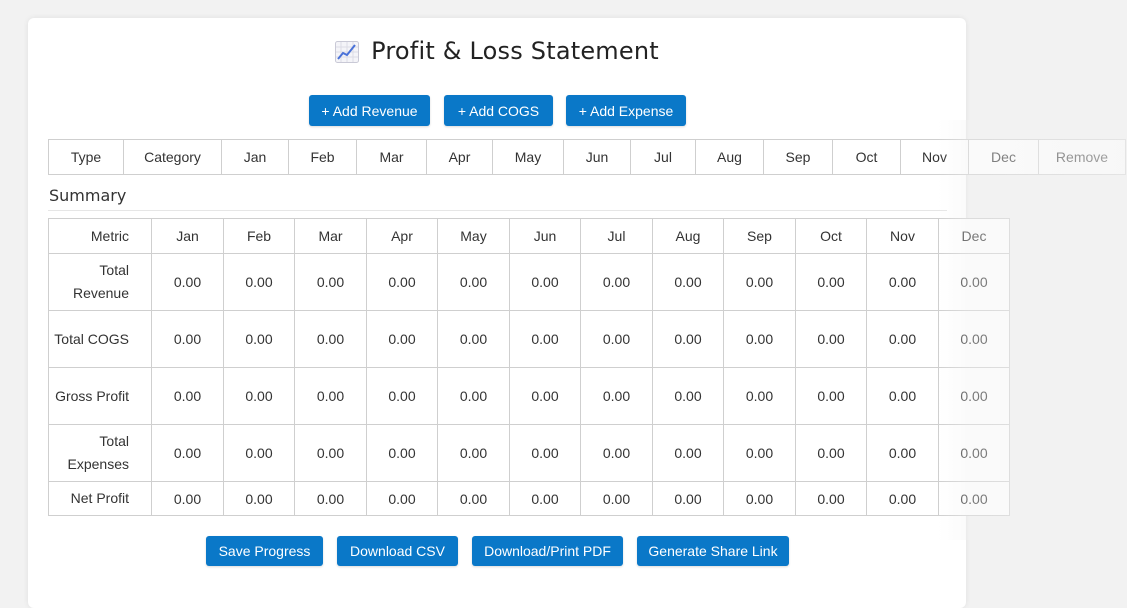 Image resolution: width=1127 pixels, height=608 pixels. Describe the element at coordinates (100, 453) in the screenshot. I see `row-label: Total Expenses` at that location.